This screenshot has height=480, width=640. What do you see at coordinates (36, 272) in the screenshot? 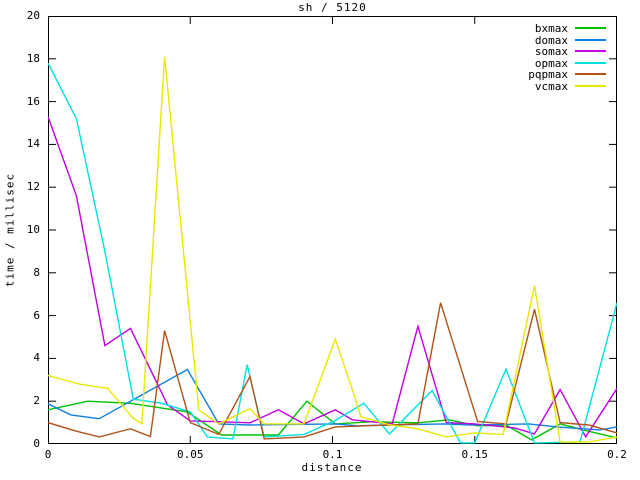
I see `y-axis-tick-label: 8` at bounding box center [36, 272].